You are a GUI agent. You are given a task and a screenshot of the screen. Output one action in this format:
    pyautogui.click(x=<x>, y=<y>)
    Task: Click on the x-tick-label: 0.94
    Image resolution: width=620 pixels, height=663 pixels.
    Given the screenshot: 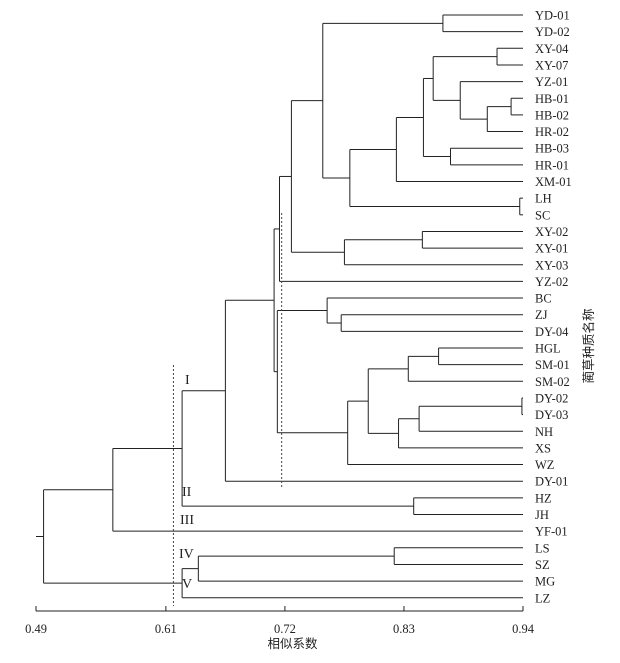 What is the action you would take?
    pyautogui.click(x=523, y=629)
    